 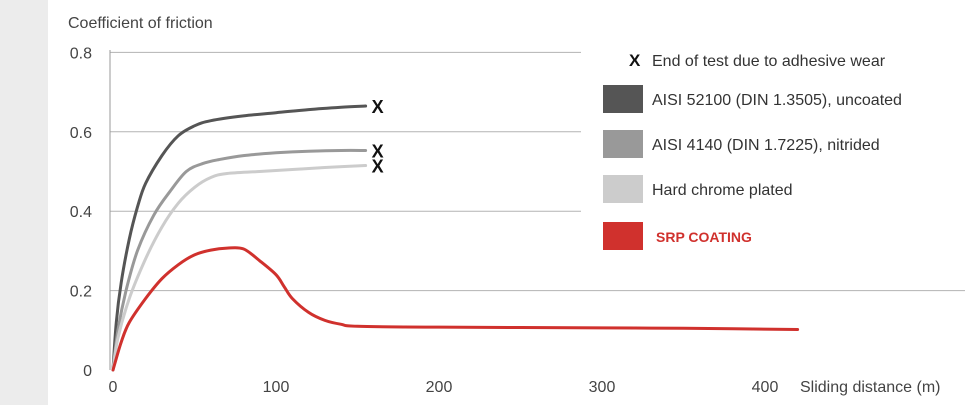 What do you see at coordinates (765, 387) in the screenshot?
I see `x-tick-label: 400` at bounding box center [765, 387].